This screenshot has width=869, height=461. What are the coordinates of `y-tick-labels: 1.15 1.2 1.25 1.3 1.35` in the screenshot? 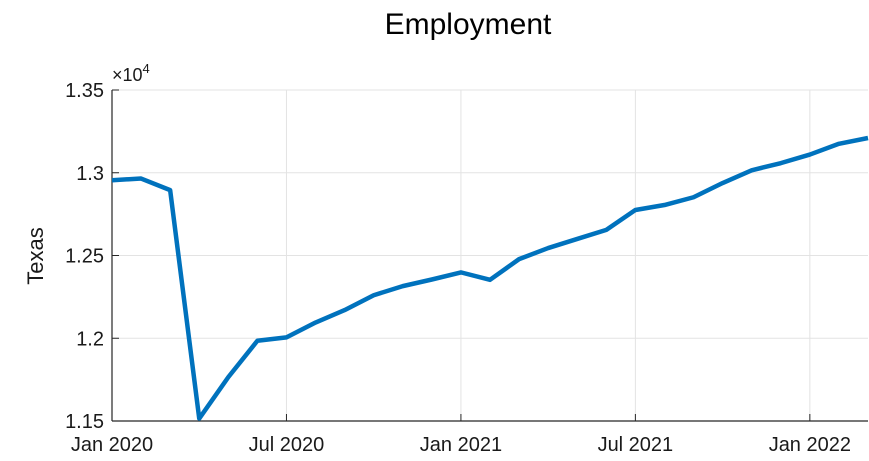 It's located at (84, 256).